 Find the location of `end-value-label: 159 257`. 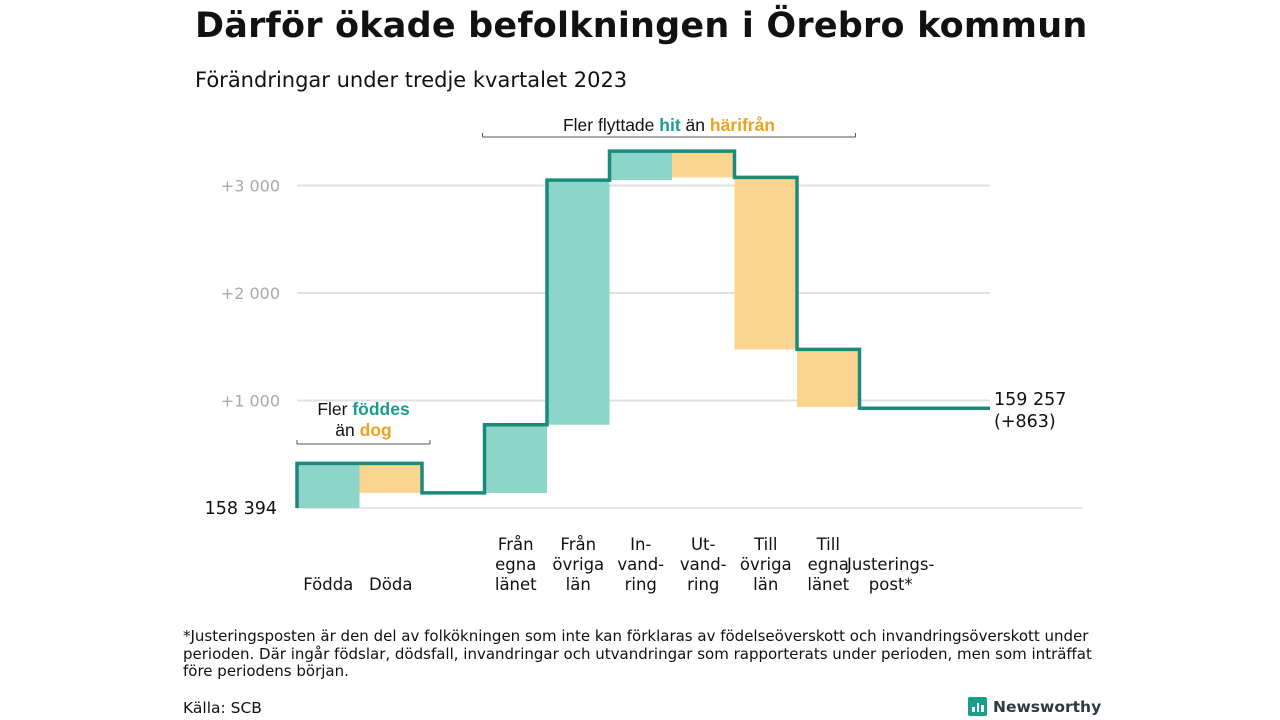

end-value-label: 159 257 is located at coordinates (1030, 400).